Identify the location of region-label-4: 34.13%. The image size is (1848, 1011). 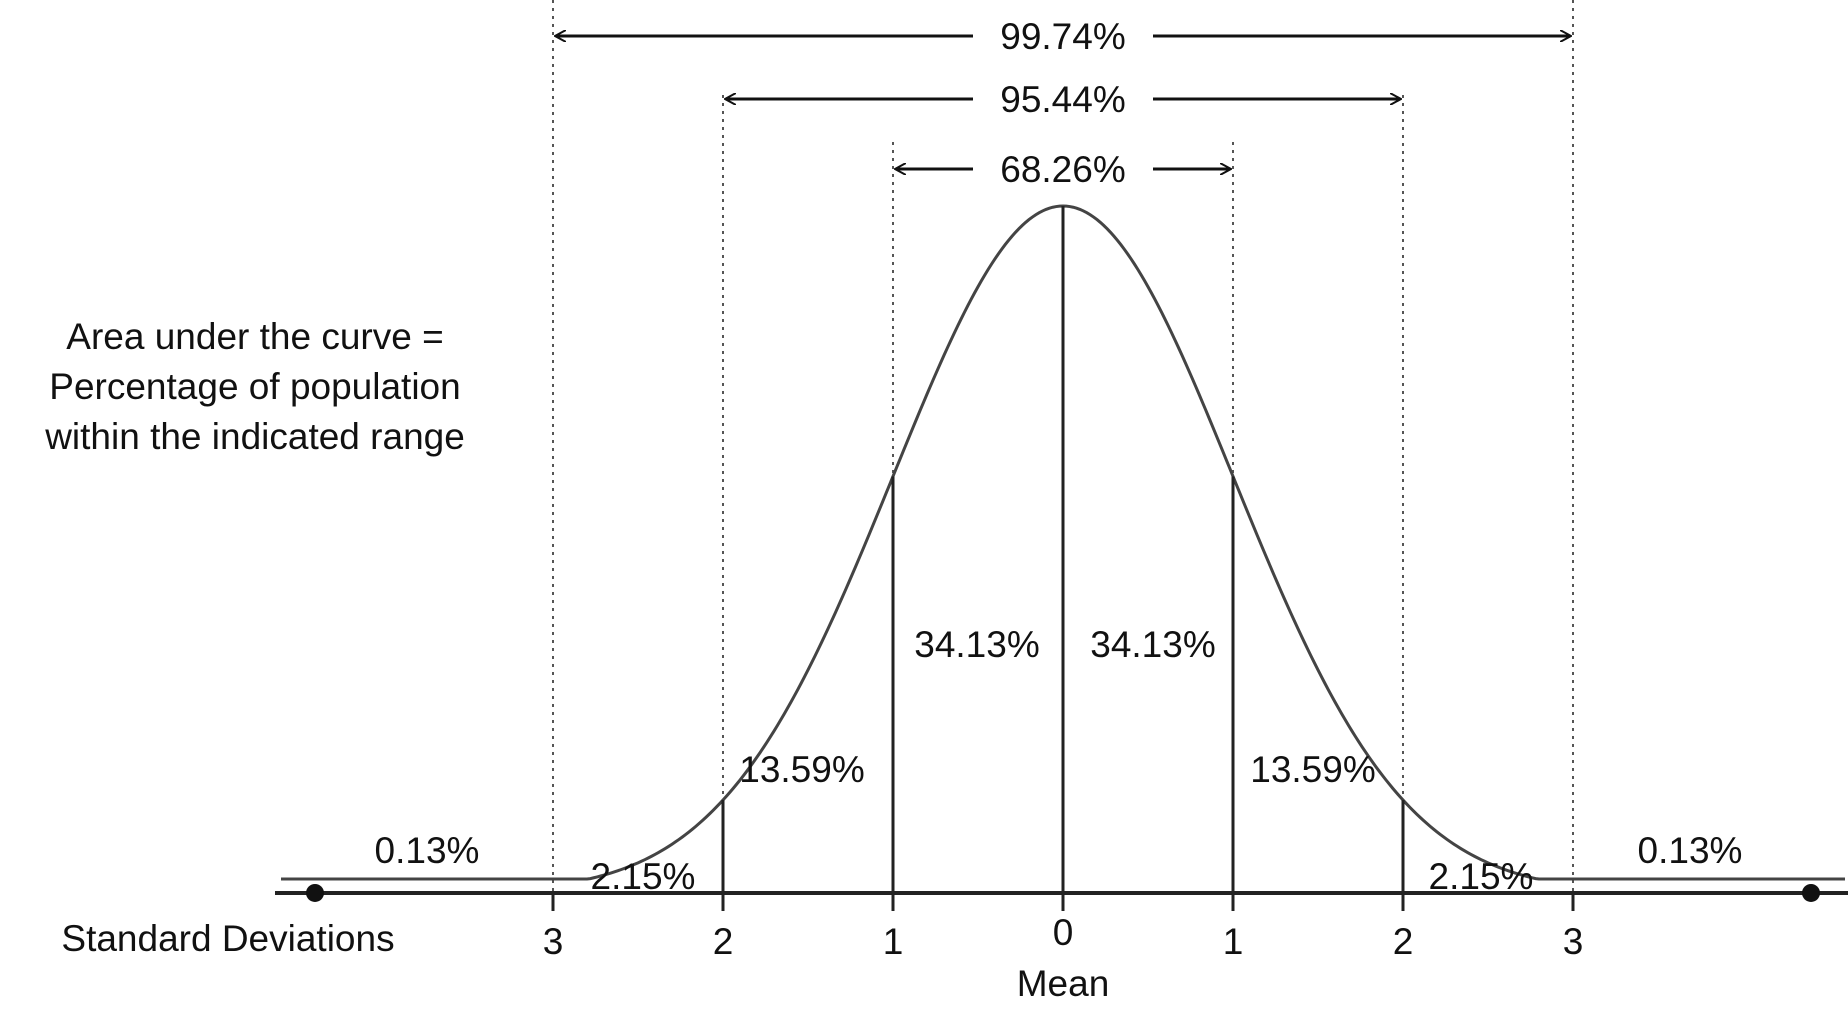
(1153, 644).